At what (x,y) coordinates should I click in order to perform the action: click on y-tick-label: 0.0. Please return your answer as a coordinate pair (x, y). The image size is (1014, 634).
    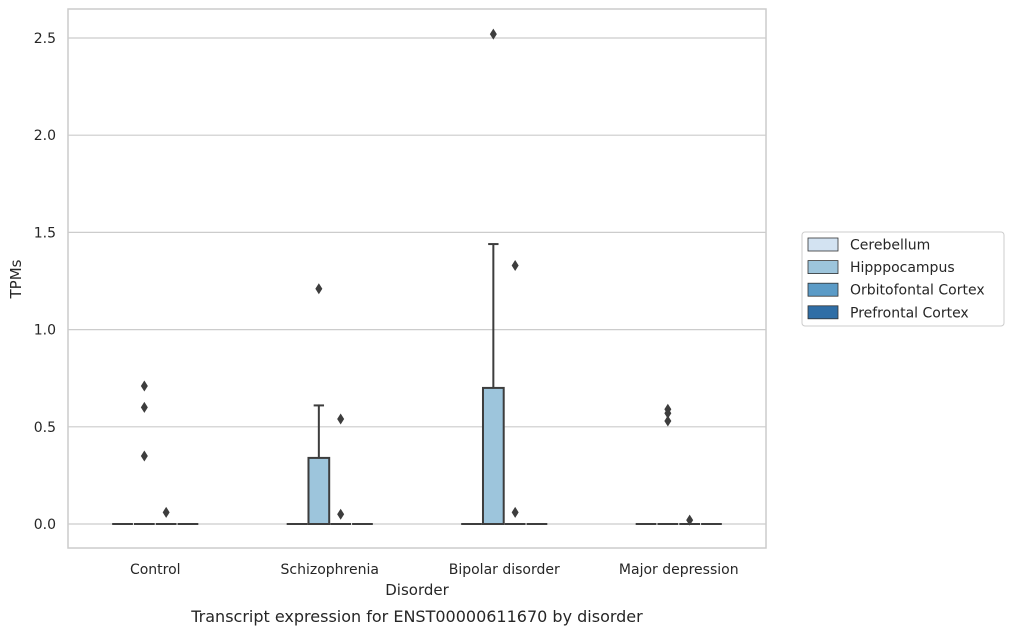
    Looking at the image, I should click on (45, 525).